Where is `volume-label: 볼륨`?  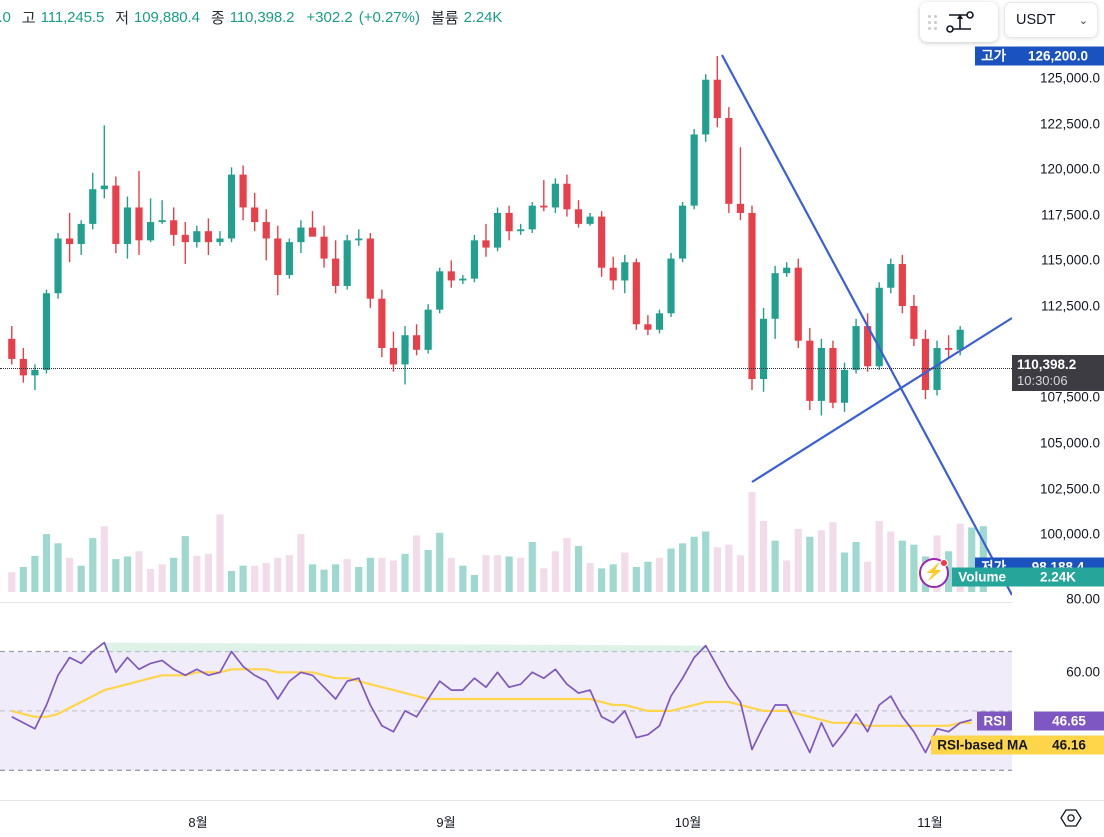 volume-label: 볼륨 is located at coordinates (445, 18).